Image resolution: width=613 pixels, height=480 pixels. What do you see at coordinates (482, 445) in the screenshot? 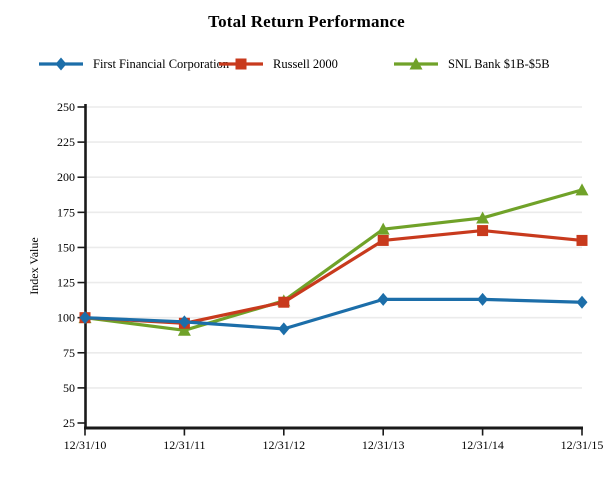
I see `x-tick-label: 12/31/14` at bounding box center [482, 445].